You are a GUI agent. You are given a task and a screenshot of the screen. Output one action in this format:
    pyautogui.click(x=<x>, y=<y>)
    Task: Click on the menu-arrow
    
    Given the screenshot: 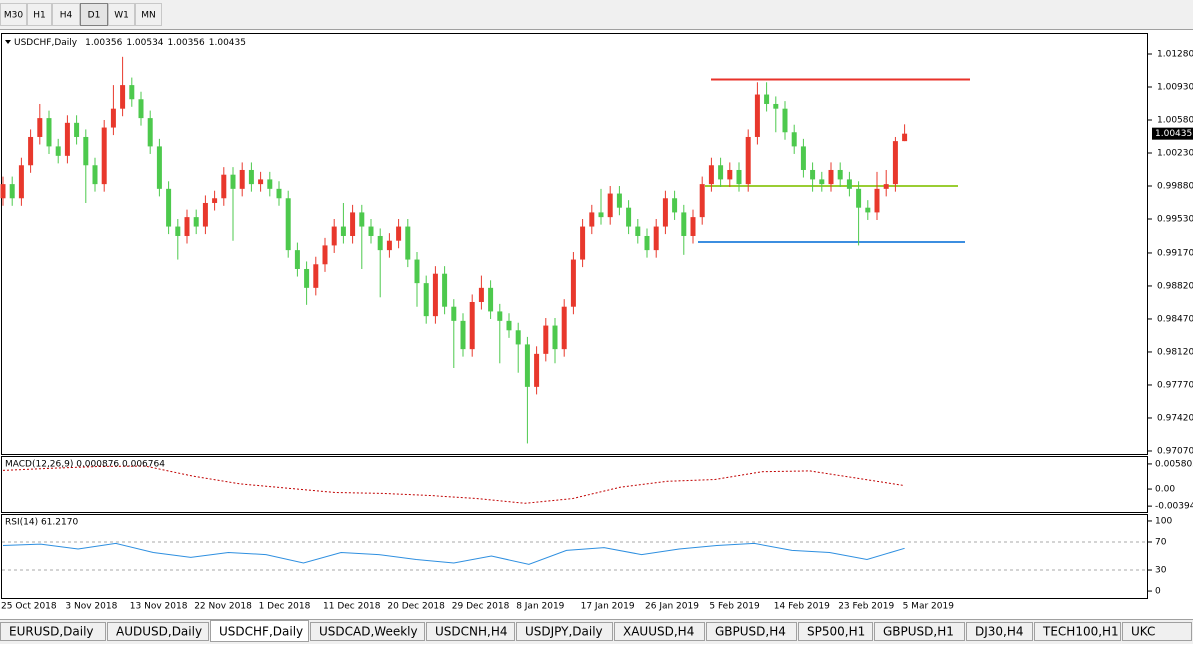 What is the action you would take?
    pyautogui.click(x=8, y=42)
    